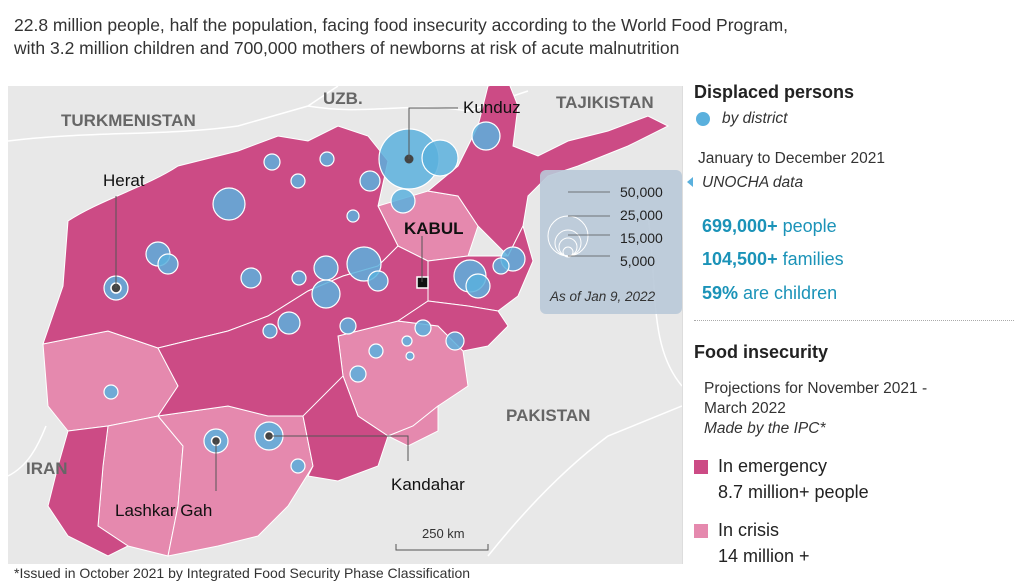  What do you see at coordinates (605, 102) in the screenshot?
I see `label-tajikistan: TAJIKISTAN` at bounding box center [605, 102].